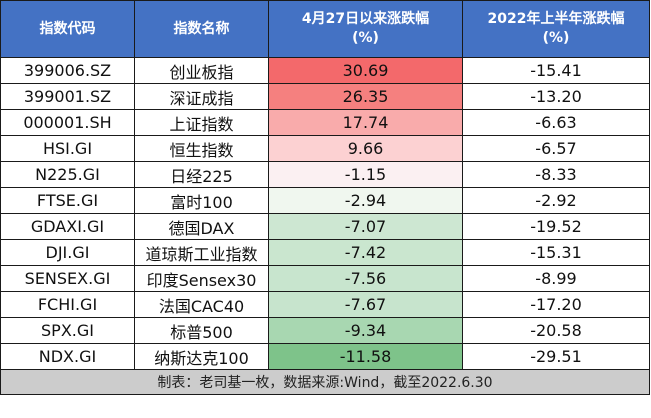 The image size is (651, 418). What do you see at coordinates (556, 96) in the screenshot?
I see `cell-change-h1-2022: -13.20` at bounding box center [556, 96].